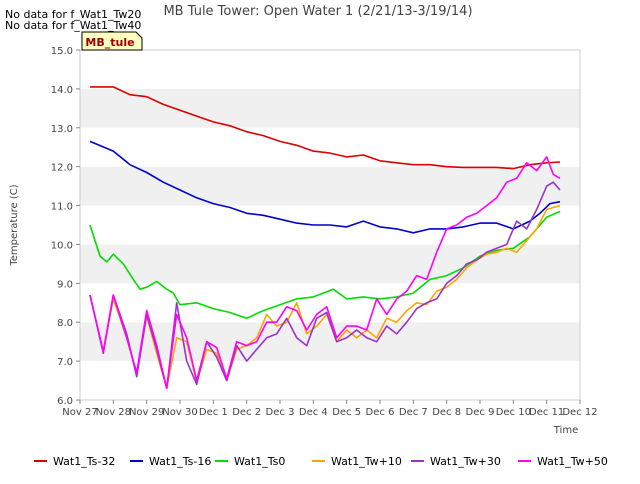 This screenshot has width=640, height=484. Describe the element at coordinates (465, 461) in the screenshot. I see `legend-label: Wat1_Tw+30` at that location.